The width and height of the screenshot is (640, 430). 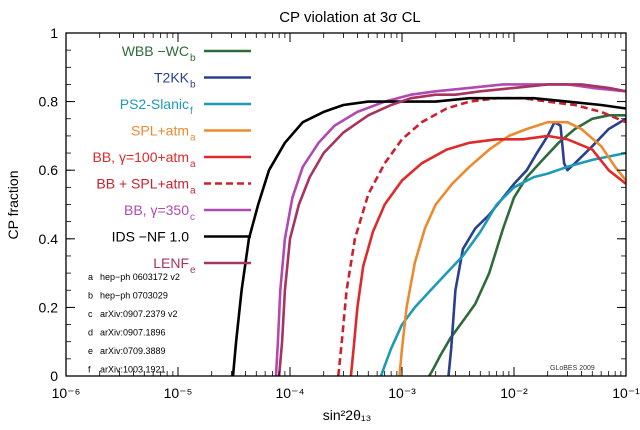 I want to click on legend-label-7: IDS −NF 1.0, so click(x=151, y=237).